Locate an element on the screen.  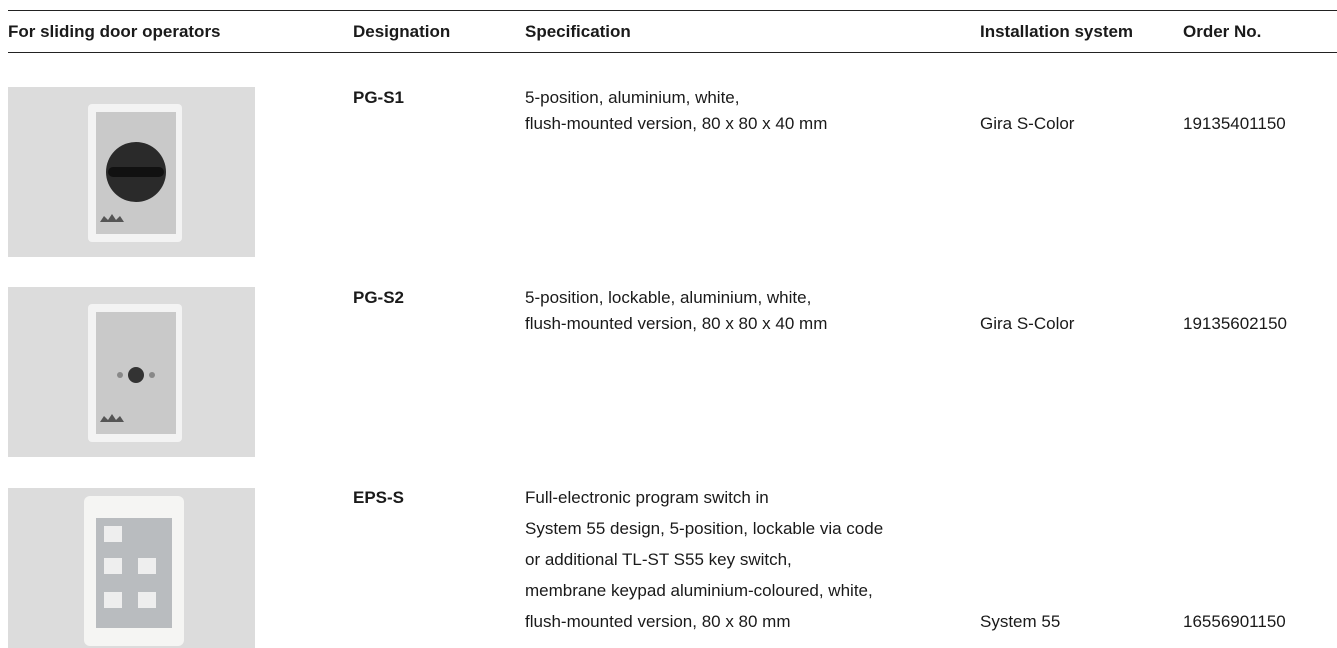
header-rule is located at coordinates (672, 52).